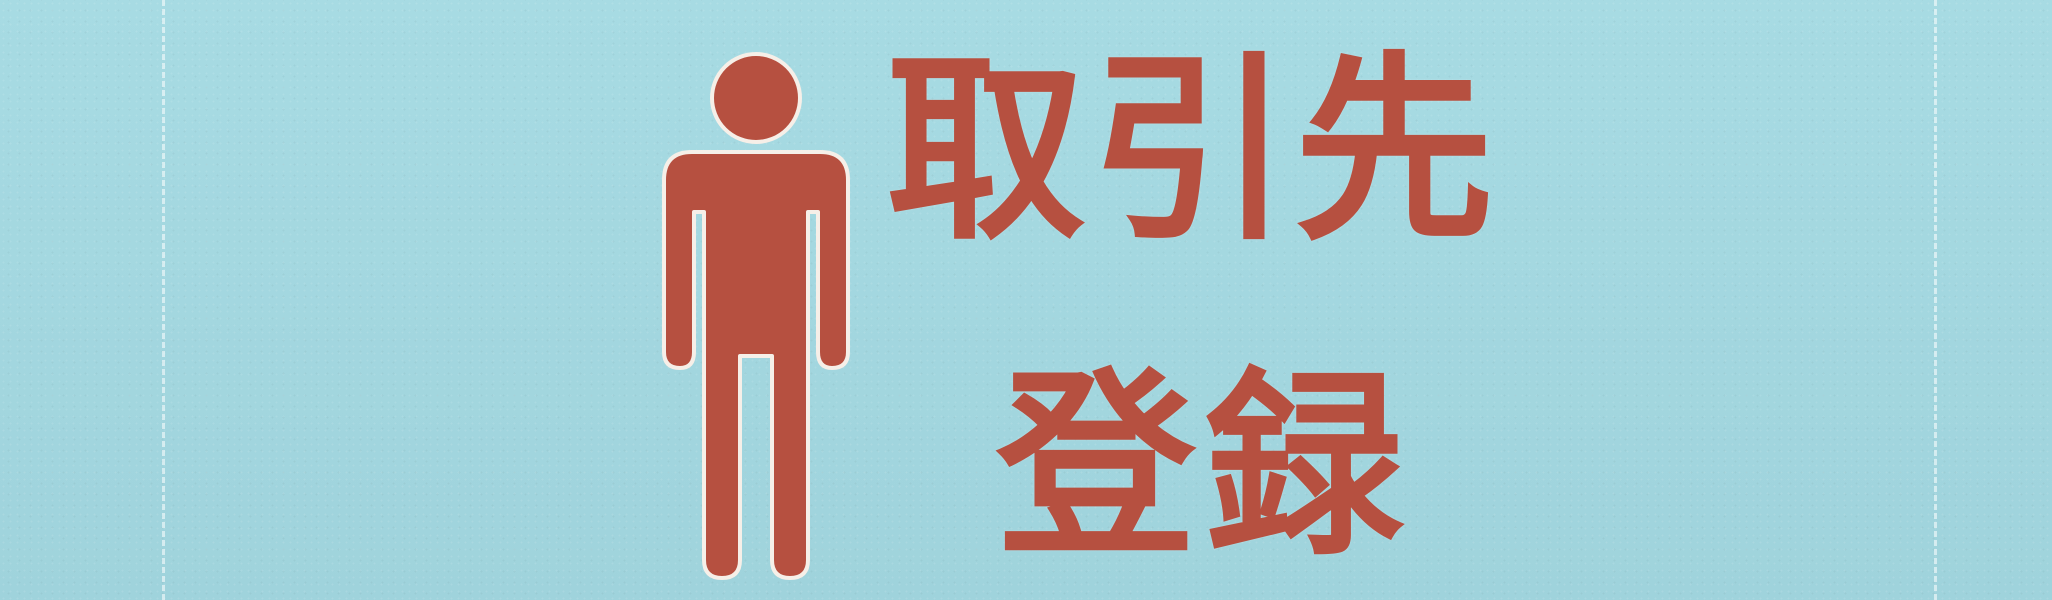  I want to click on person-icon, so click(756, 316).